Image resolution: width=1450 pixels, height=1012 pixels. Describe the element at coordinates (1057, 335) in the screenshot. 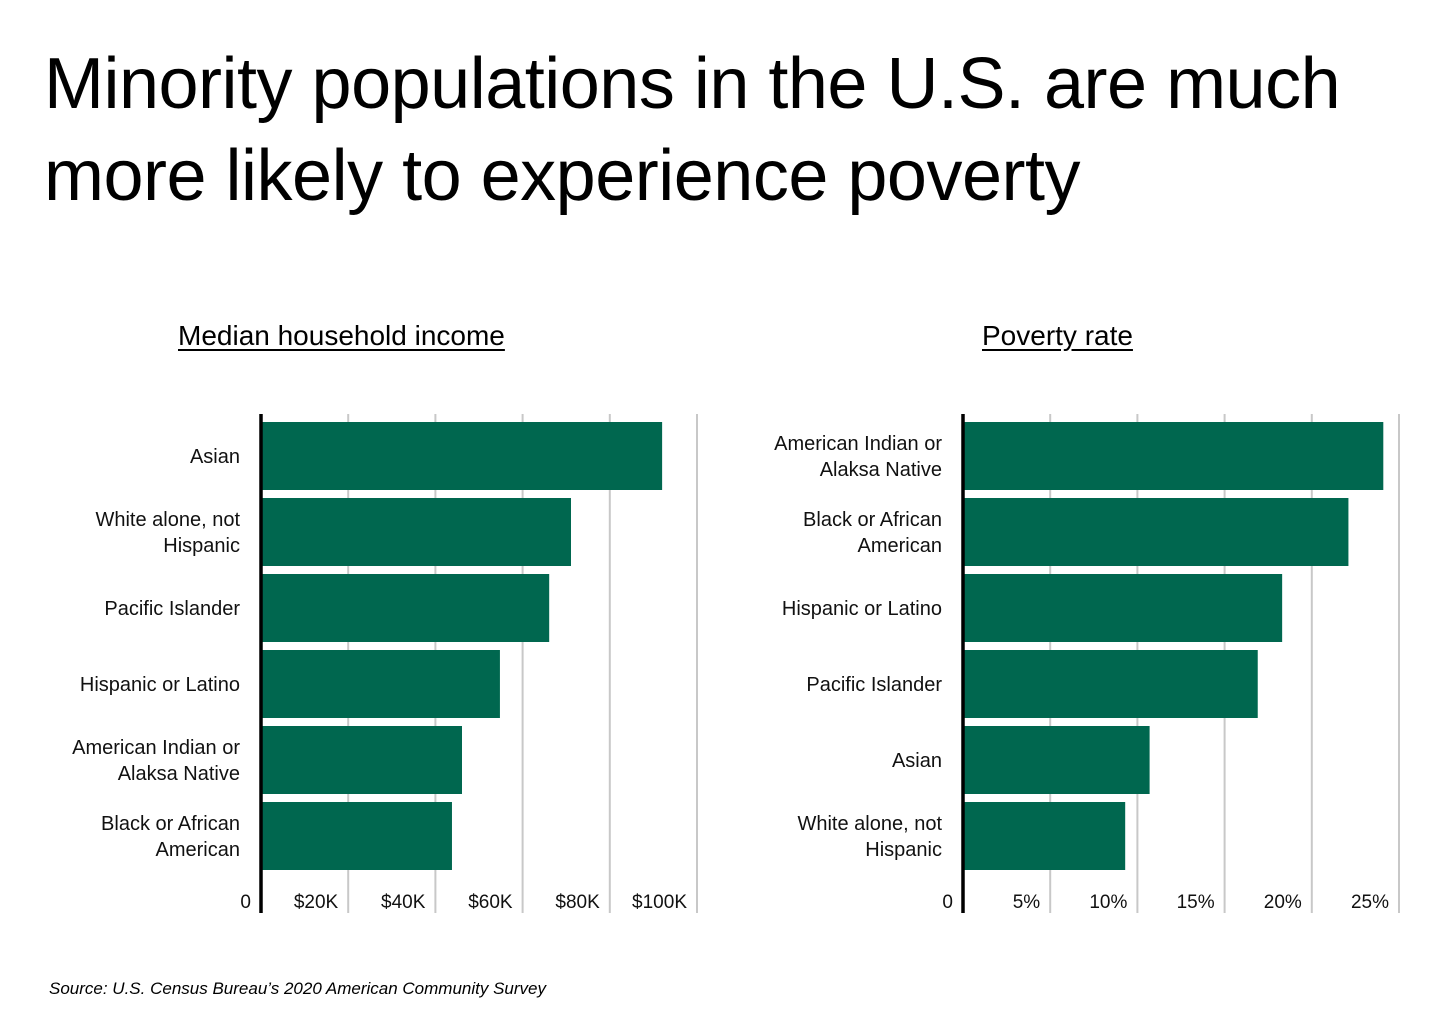

I see `poverty-chart-title: Poverty rate` at that location.